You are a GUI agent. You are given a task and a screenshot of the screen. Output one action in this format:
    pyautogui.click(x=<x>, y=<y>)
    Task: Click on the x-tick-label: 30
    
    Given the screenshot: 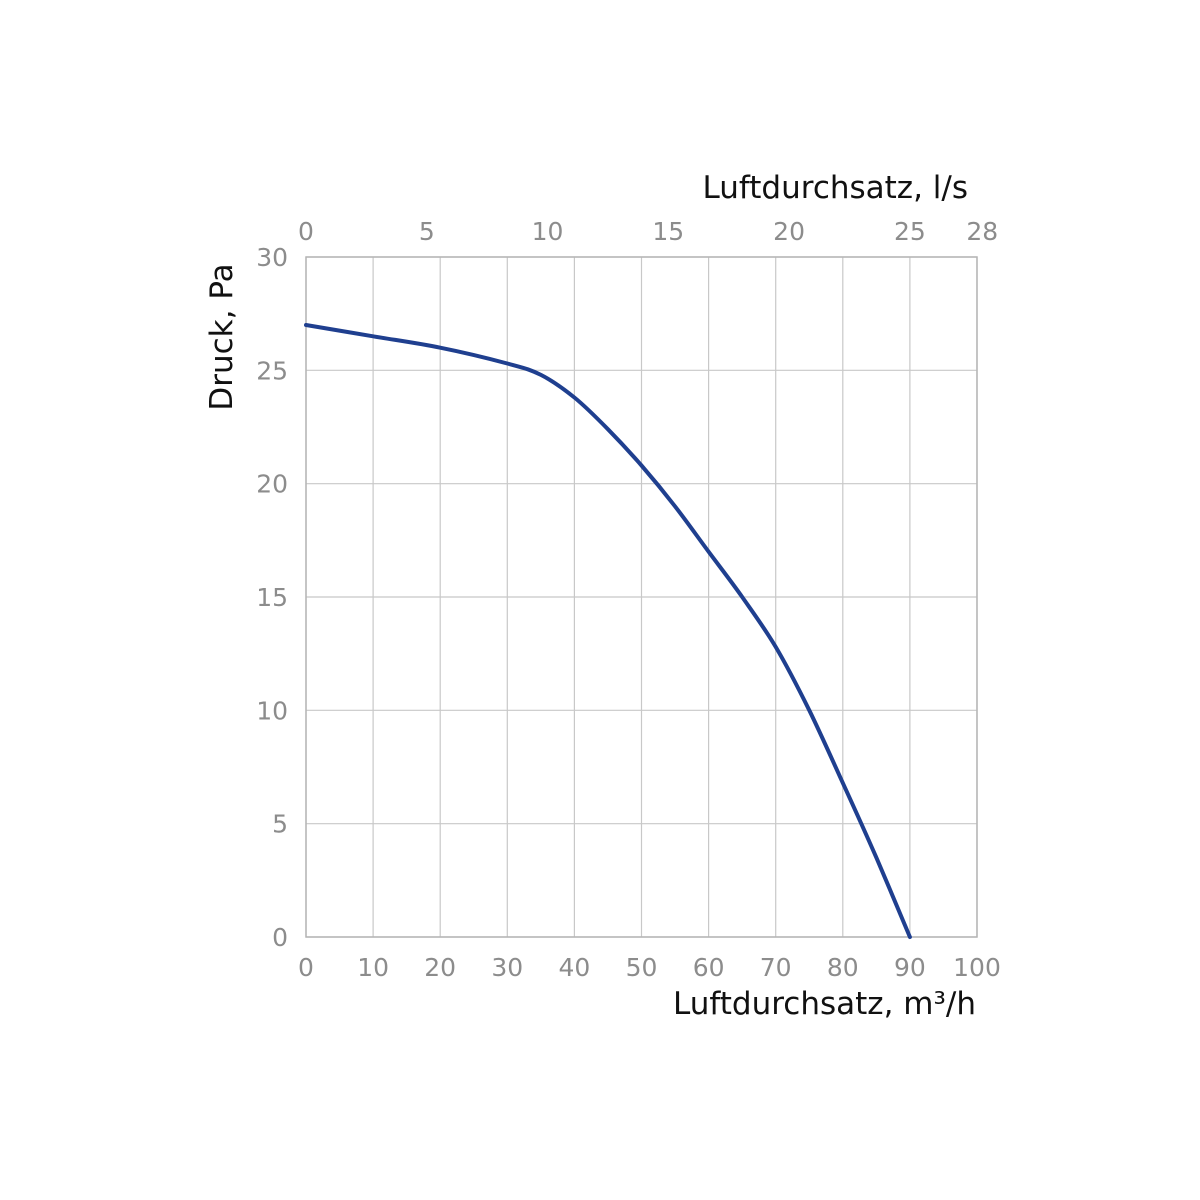 What is the action you would take?
    pyautogui.click(x=507, y=967)
    